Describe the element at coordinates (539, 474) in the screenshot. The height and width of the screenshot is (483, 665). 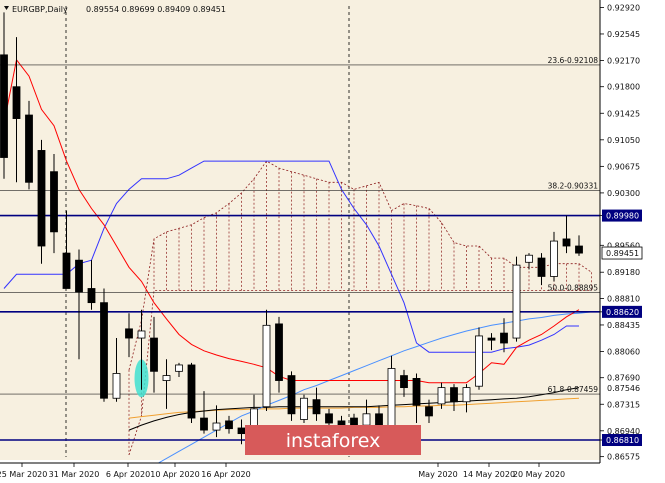
I see `time-tick-label: 20 May 2020` at that location.